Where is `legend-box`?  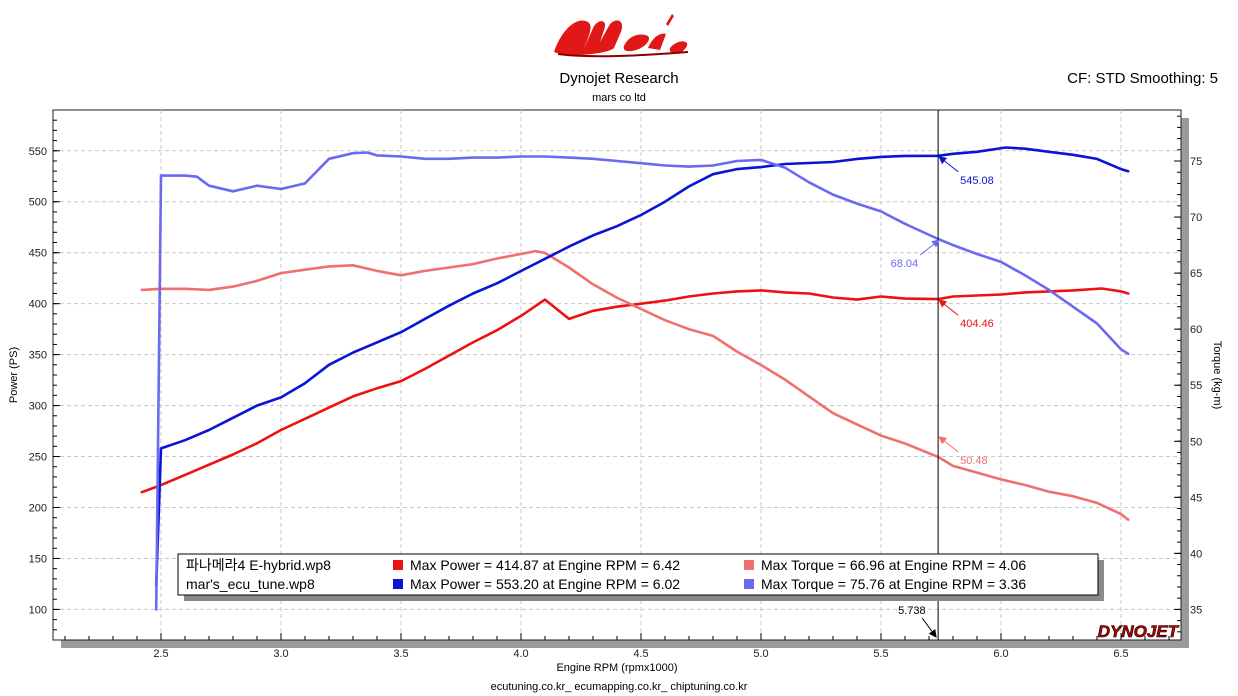
legend-box is located at coordinates (638, 574).